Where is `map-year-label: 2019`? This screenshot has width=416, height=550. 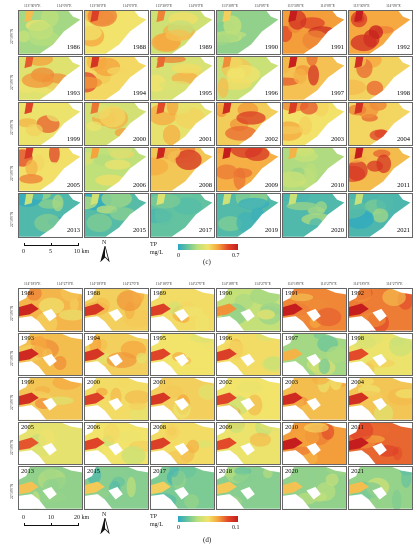
map-year-label: 2019 is located at coordinates (271, 231).